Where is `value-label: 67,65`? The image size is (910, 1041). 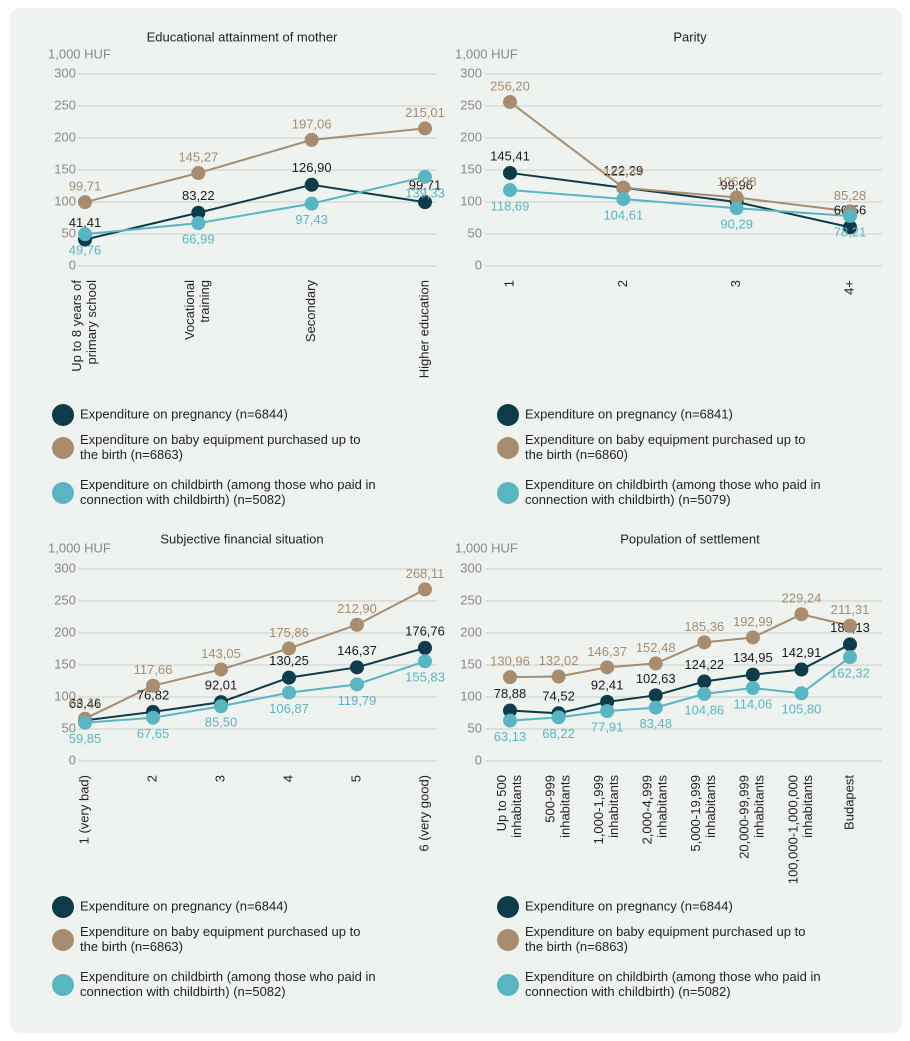 value-label: 67,65 is located at coordinates (153, 733).